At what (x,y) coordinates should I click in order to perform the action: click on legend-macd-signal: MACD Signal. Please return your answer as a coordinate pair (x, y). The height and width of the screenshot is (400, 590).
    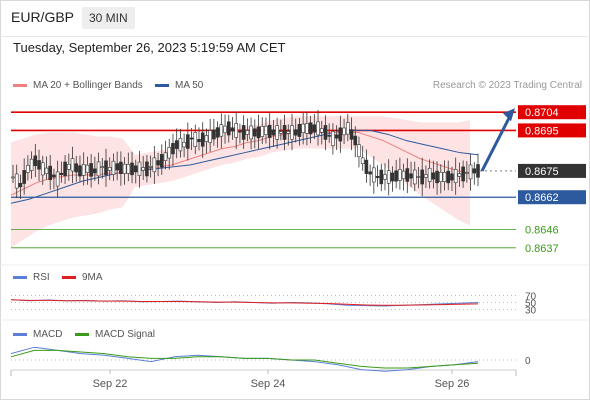
    Looking at the image, I should click on (115, 334).